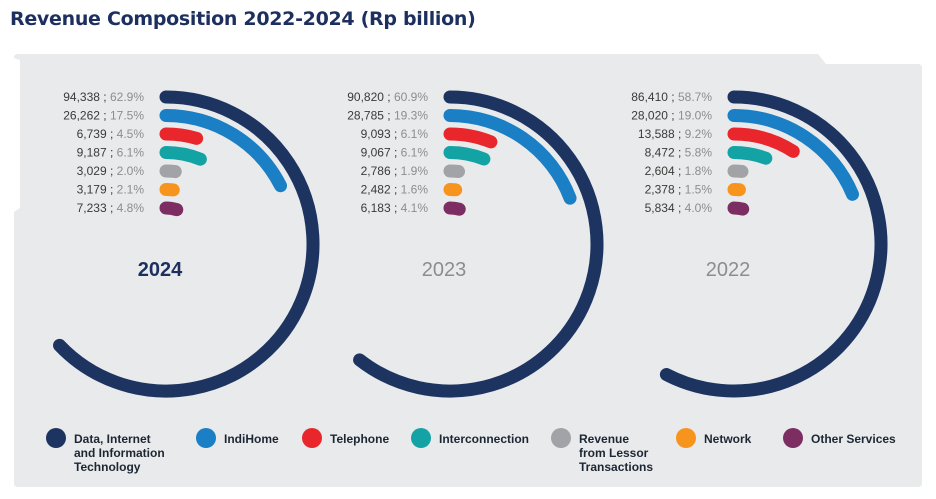  I want to click on legend-item-network: Network, so click(713, 438).